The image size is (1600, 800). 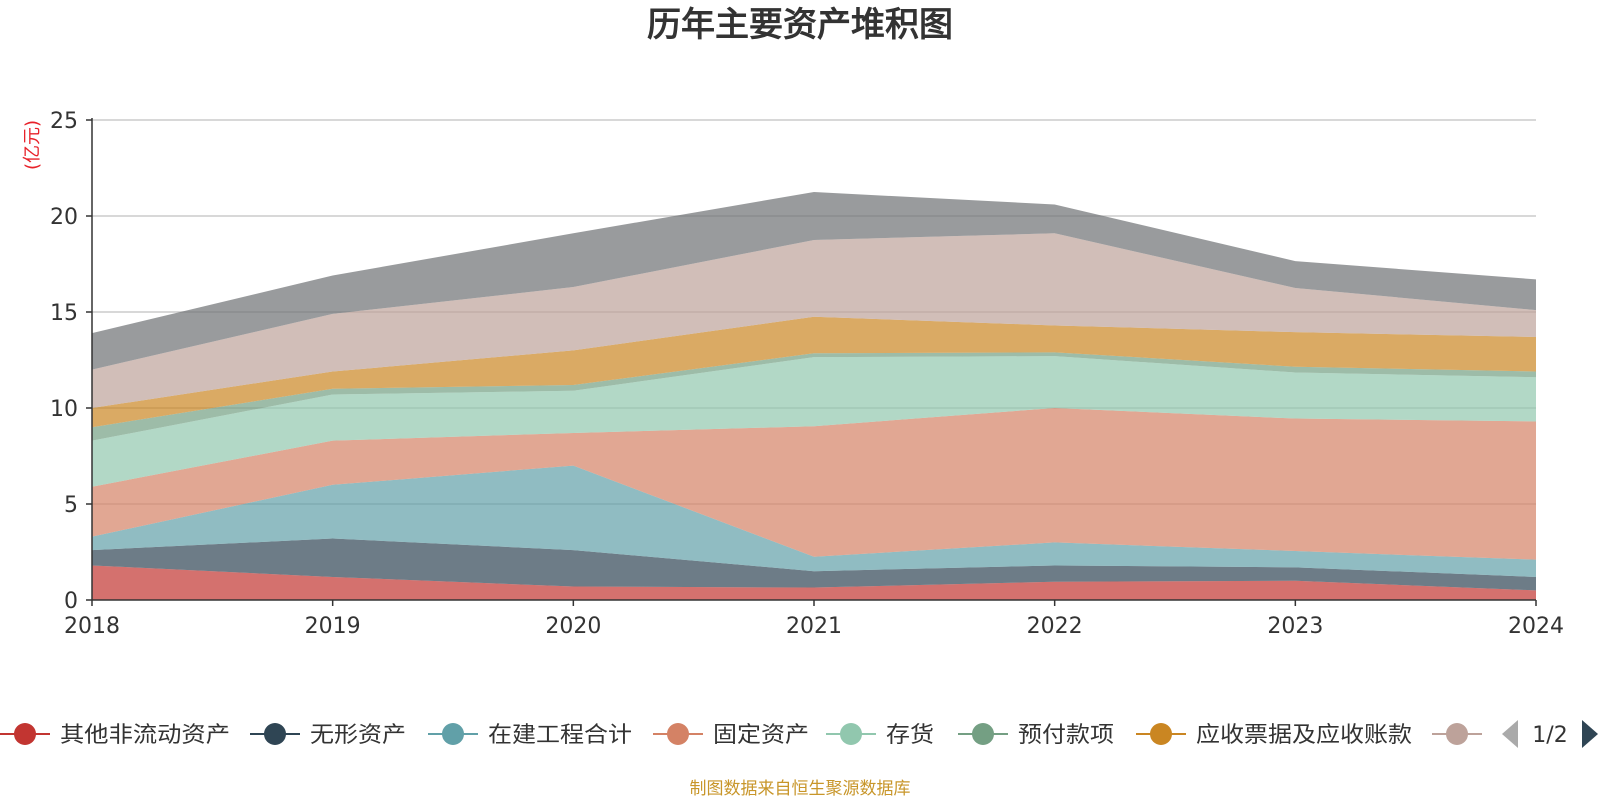 What do you see at coordinates (92, 626) in the screenshot?
I see `x-tick-label: 2018` at bounding box center [92, 626].